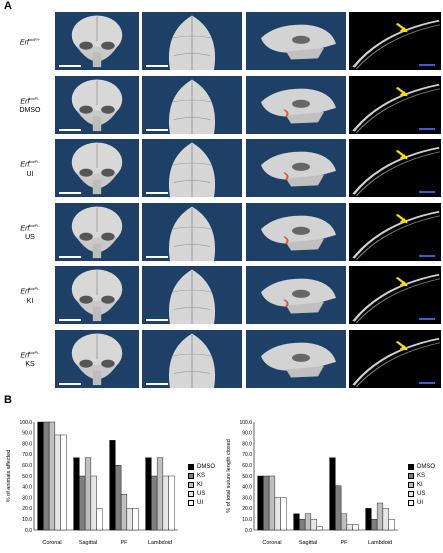 This screenshot has height=553, width=443. I want to click on y-tick-label: 70.0, so click(27, 455).